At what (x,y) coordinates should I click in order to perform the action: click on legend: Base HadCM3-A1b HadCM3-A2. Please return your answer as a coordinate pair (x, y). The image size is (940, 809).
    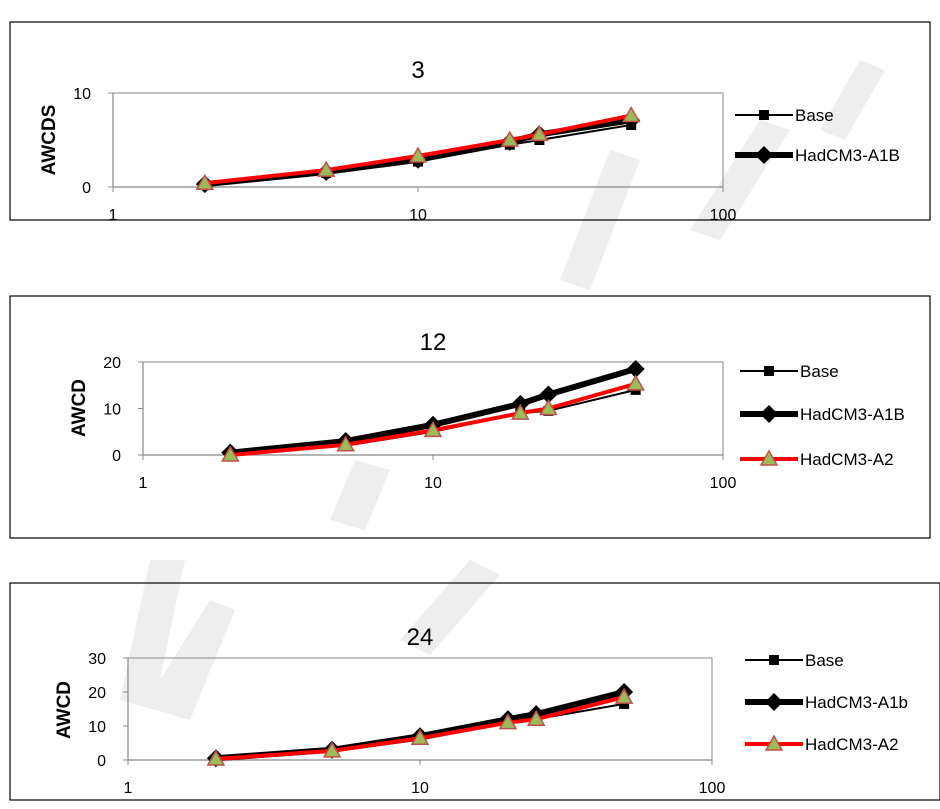
    Looking at the image, I should click on (826, 702).